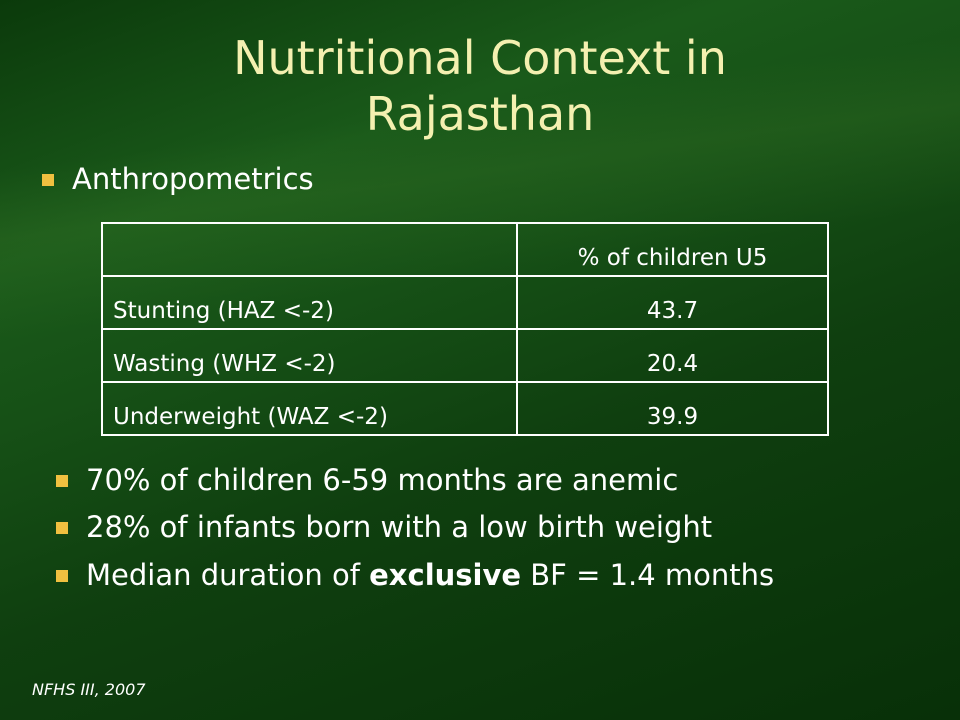  I want to click on bullet-text: Median duration of, so click(223, 575).